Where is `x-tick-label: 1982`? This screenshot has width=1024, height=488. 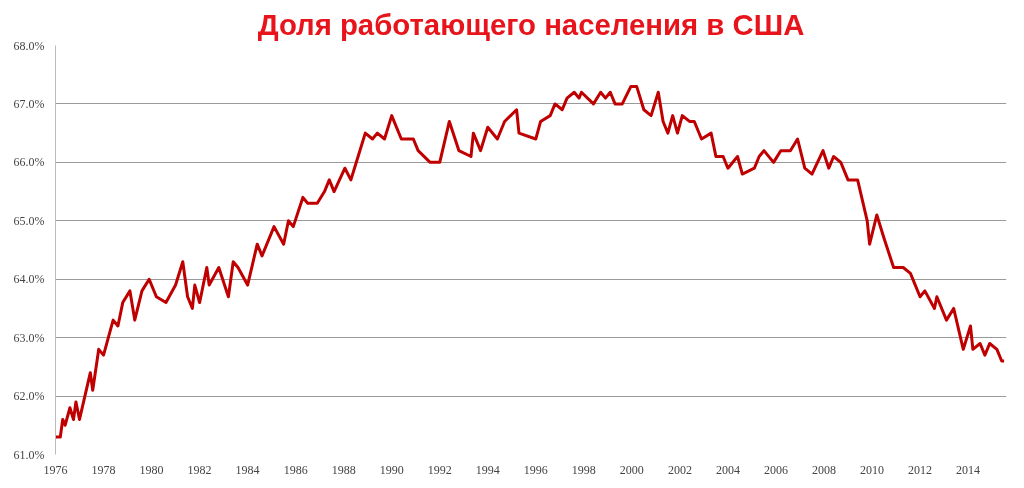 x-tick-label: 1982 is located at coordinates (199, 469).